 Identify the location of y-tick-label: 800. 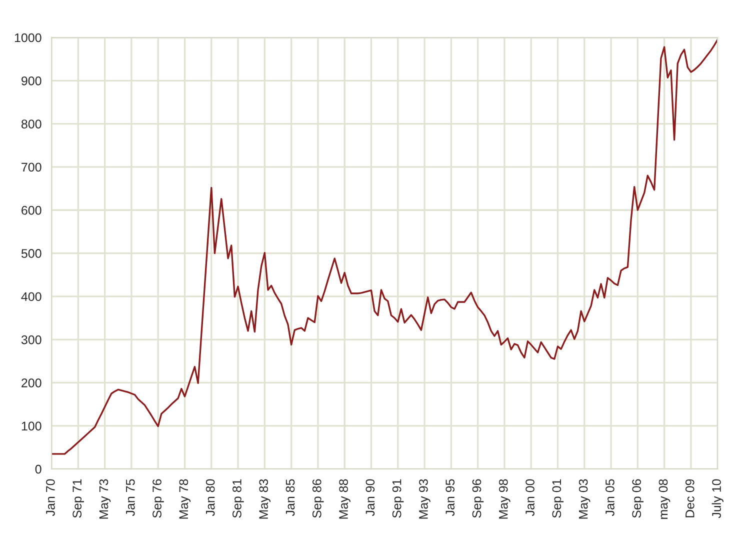
(31, 124).